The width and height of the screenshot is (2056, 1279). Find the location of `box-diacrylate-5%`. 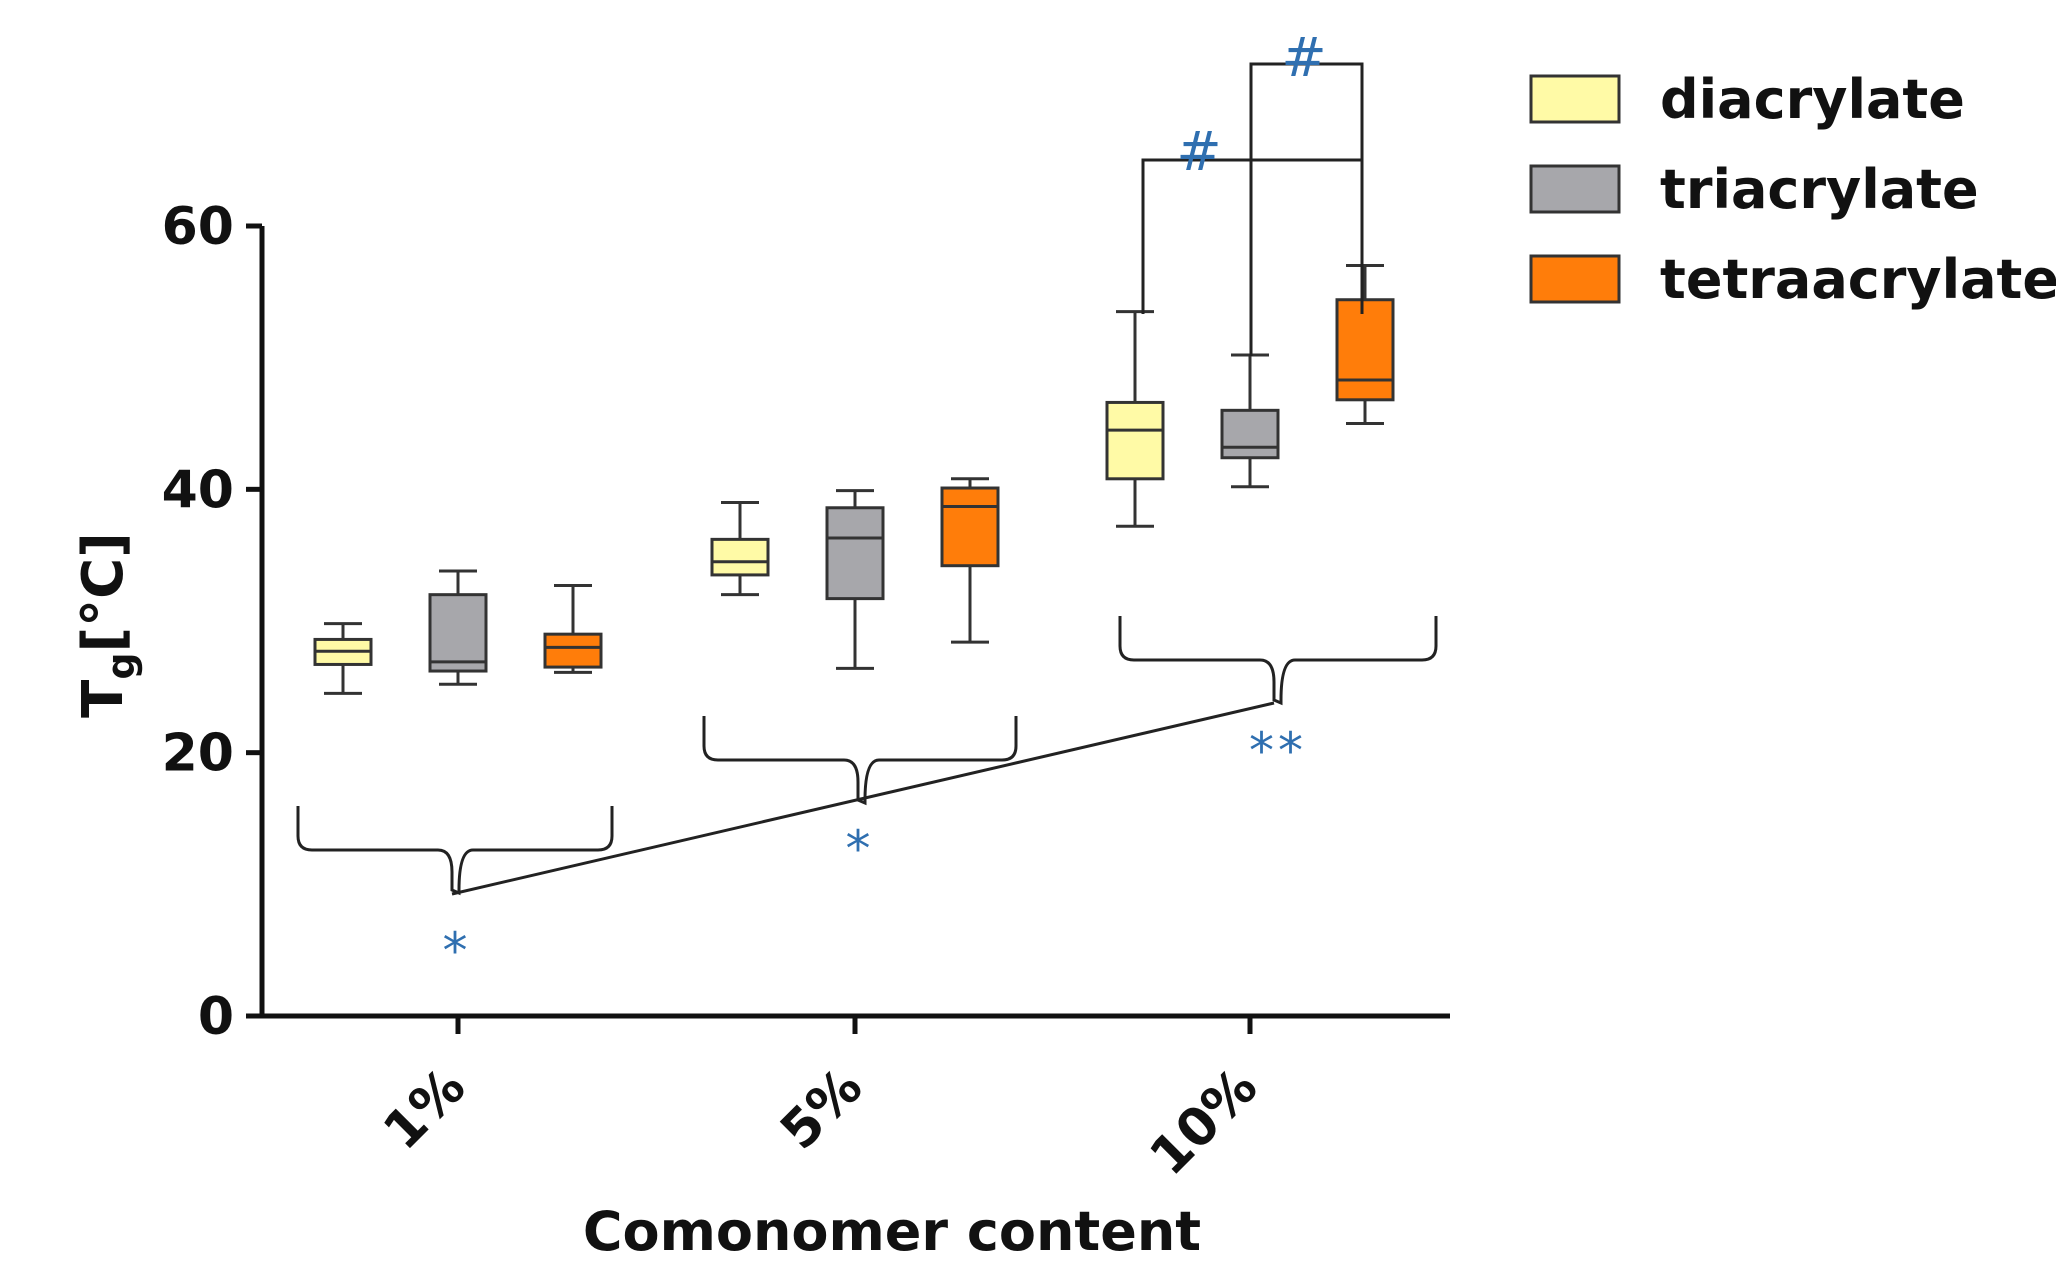

box-diacrylate-5% is located at coordinates (740, 549).